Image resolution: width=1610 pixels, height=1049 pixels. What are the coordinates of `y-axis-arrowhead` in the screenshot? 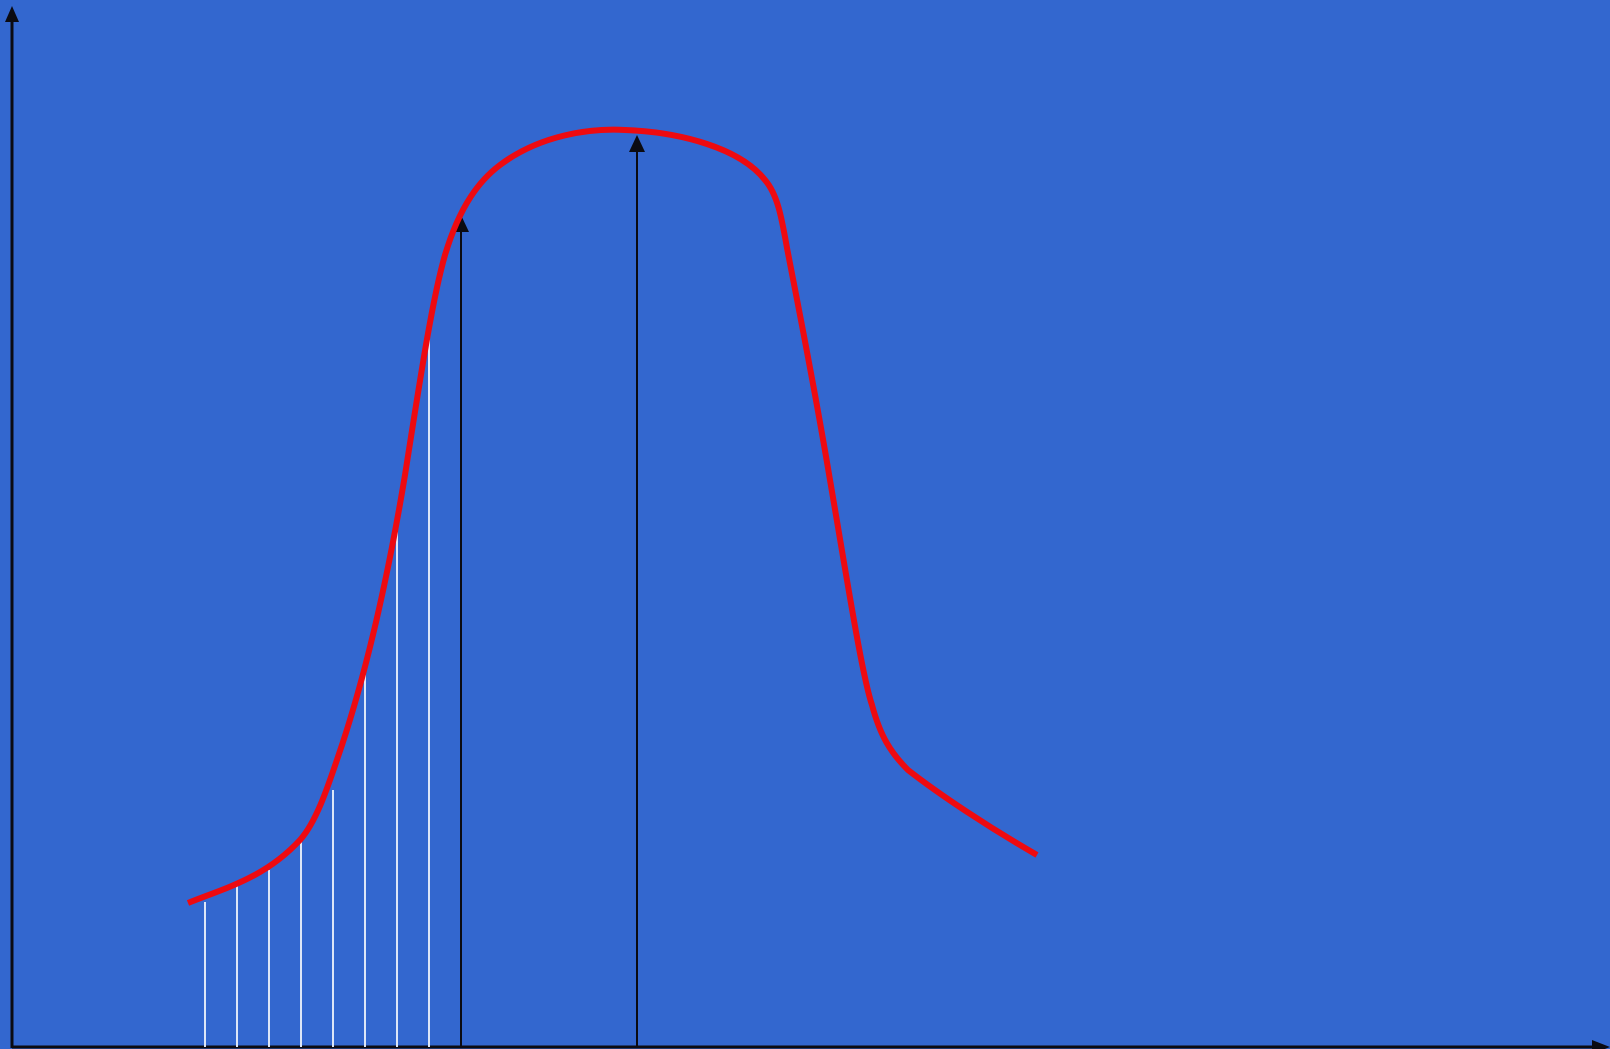 It's located at (12, 14).